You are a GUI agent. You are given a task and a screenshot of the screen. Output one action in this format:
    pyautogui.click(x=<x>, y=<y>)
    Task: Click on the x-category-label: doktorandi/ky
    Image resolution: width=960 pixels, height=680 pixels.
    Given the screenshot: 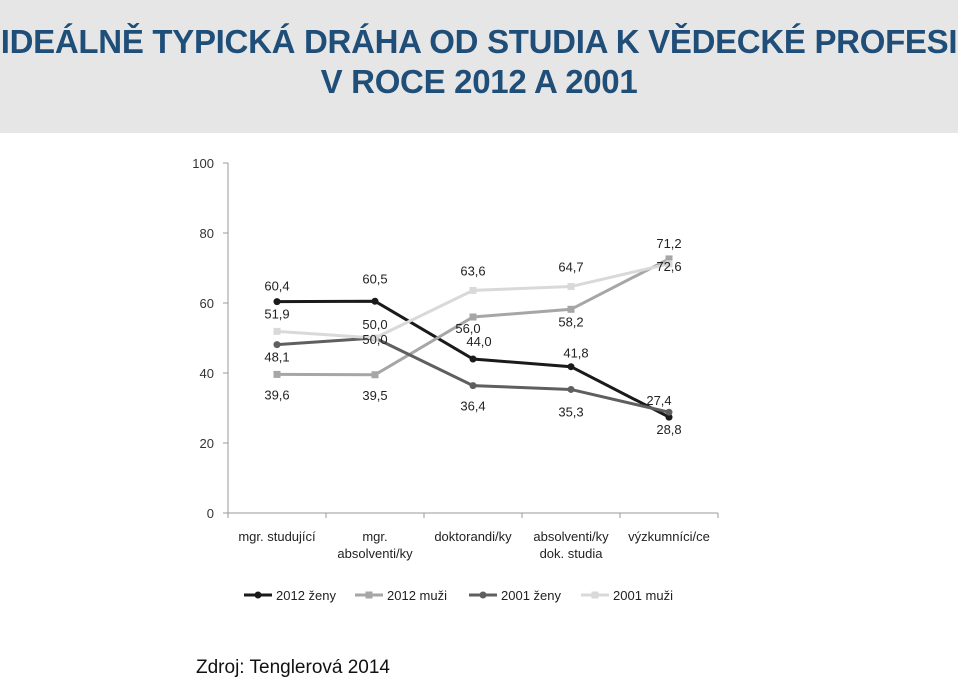 What is the action you would take?
    pyautogui.click(x=473, y=536)
    